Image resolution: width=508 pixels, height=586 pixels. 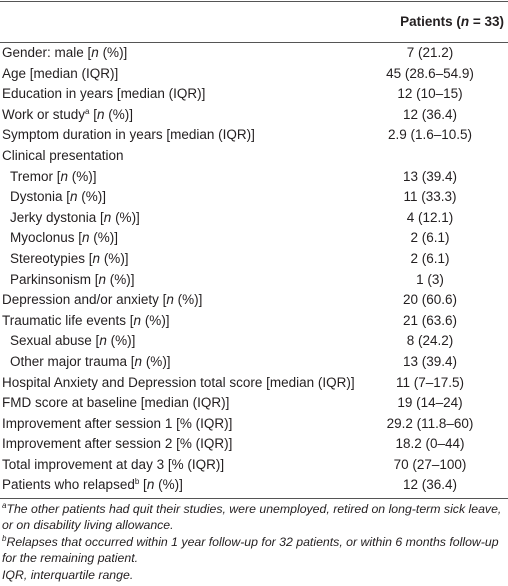 I want to click on row: Age [median (IQR)] 45 (28.6–54.9), so click(x=254, y=74).